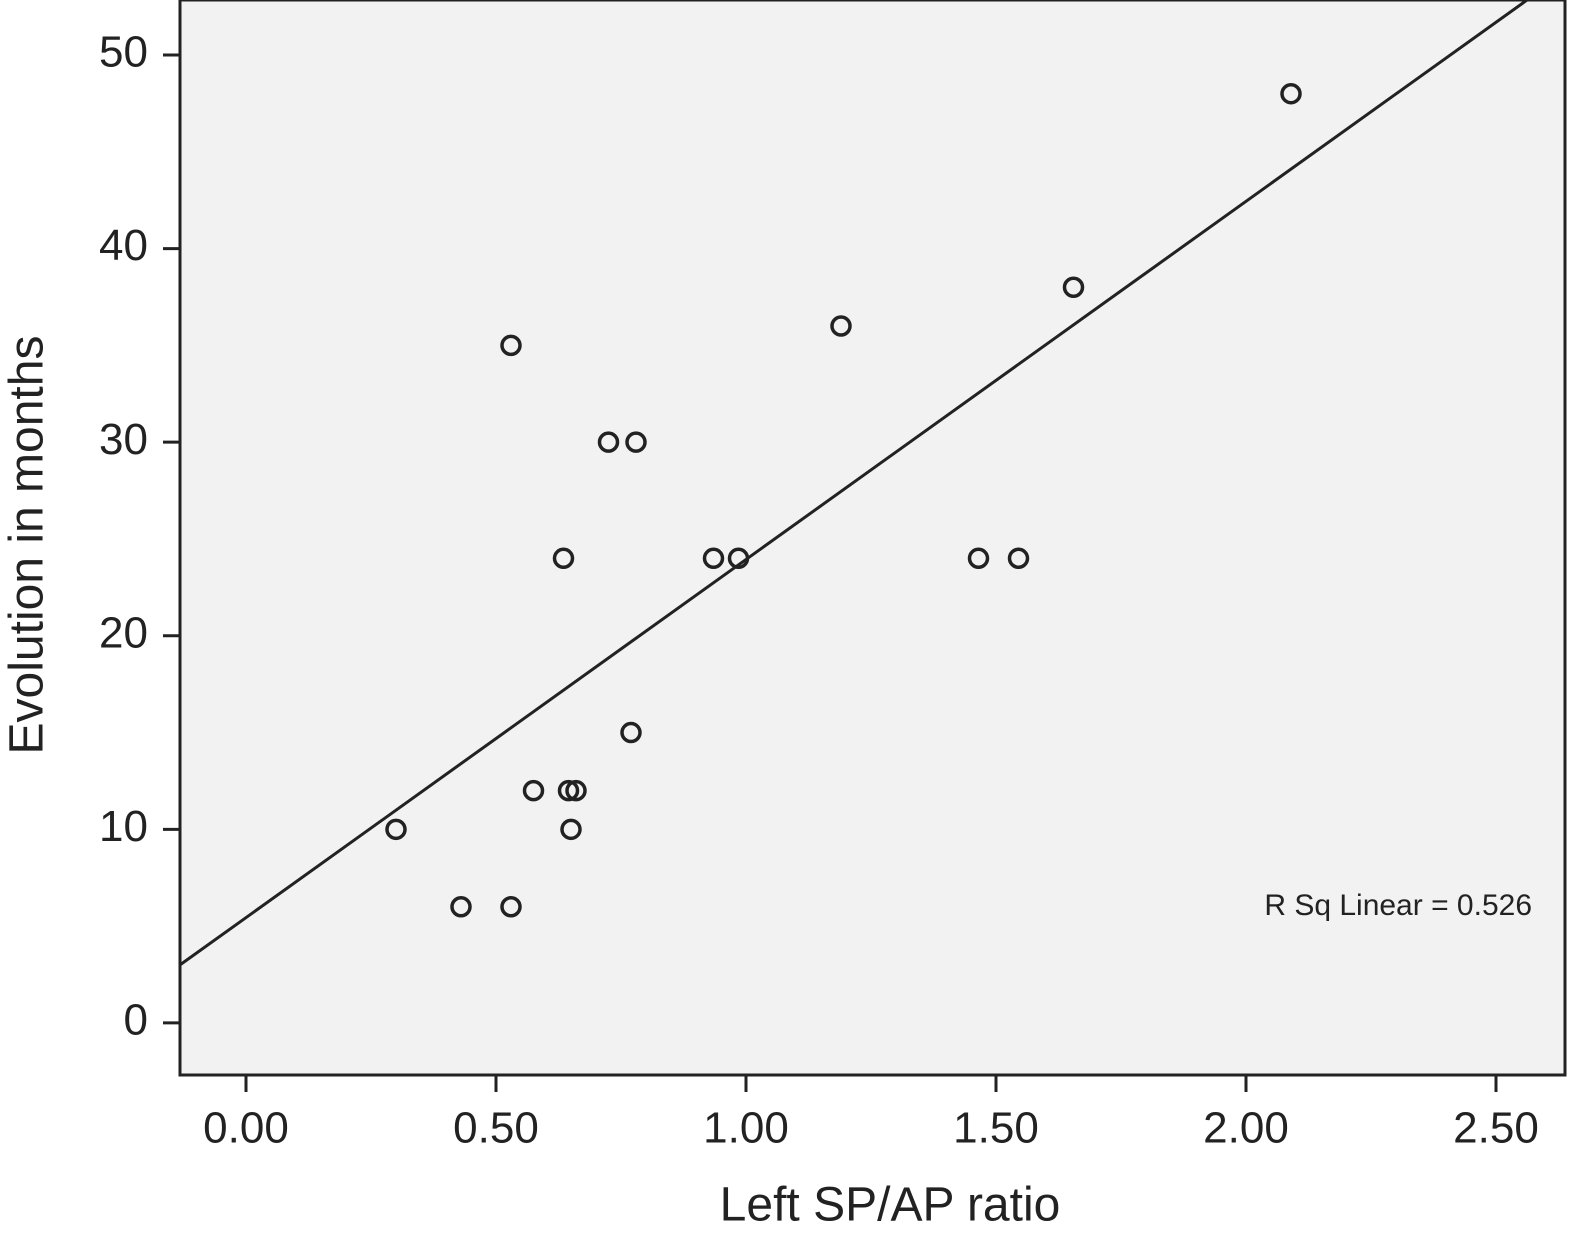  Describe the element at coordinates (27, 545) in the screenshot. I see `y-axis-title: Evolution in months` at that location.